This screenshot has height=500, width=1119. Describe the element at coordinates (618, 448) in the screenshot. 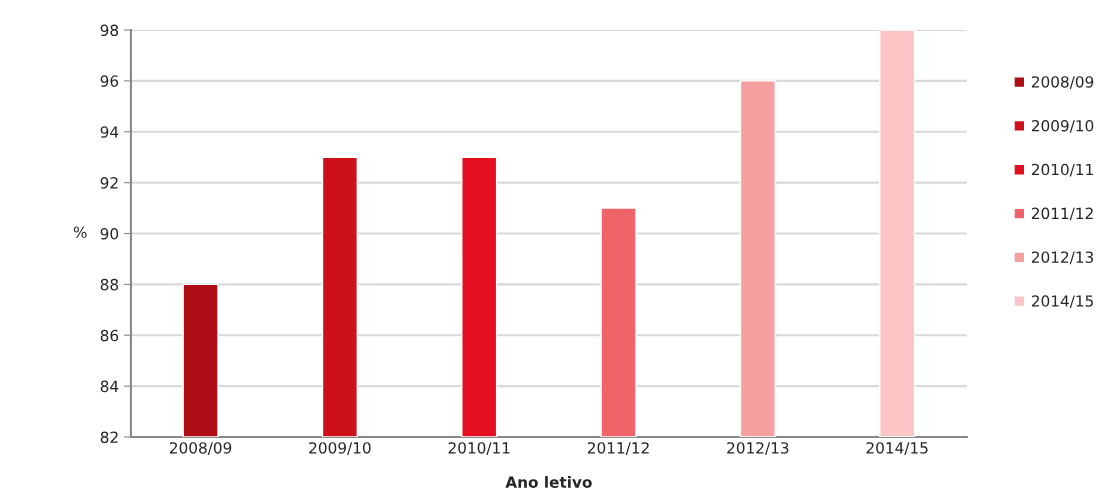

I see `x-tick-label: 2011/12` at that location.